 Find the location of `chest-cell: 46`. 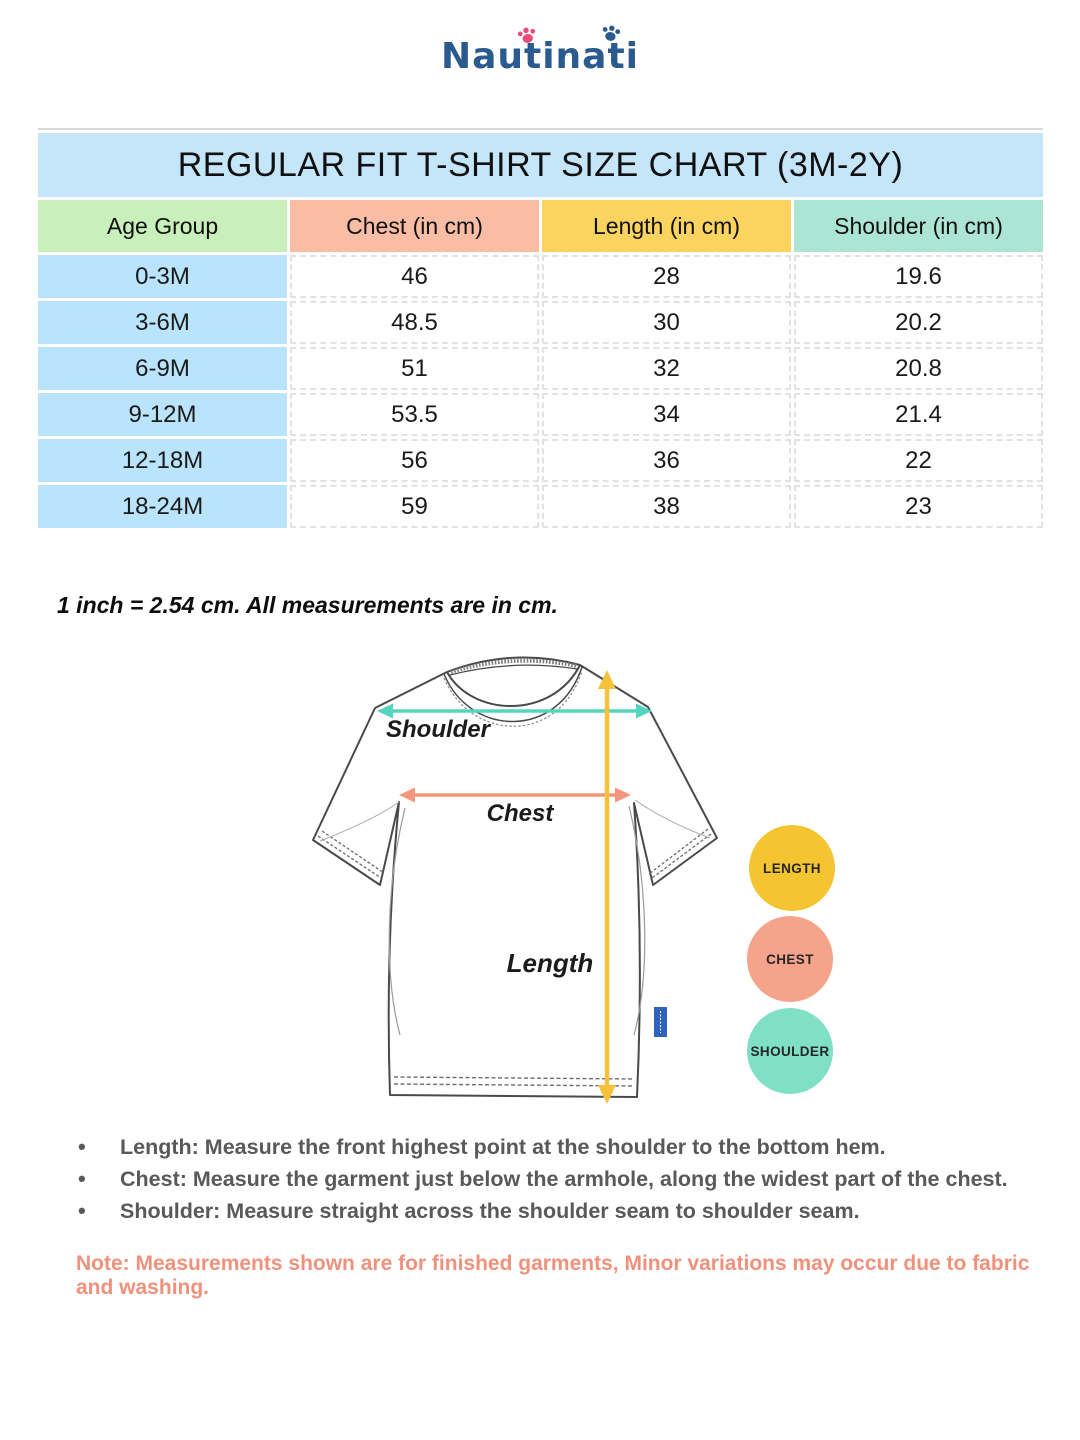

chest-cell: 46 is located at coordinates (414, 276).